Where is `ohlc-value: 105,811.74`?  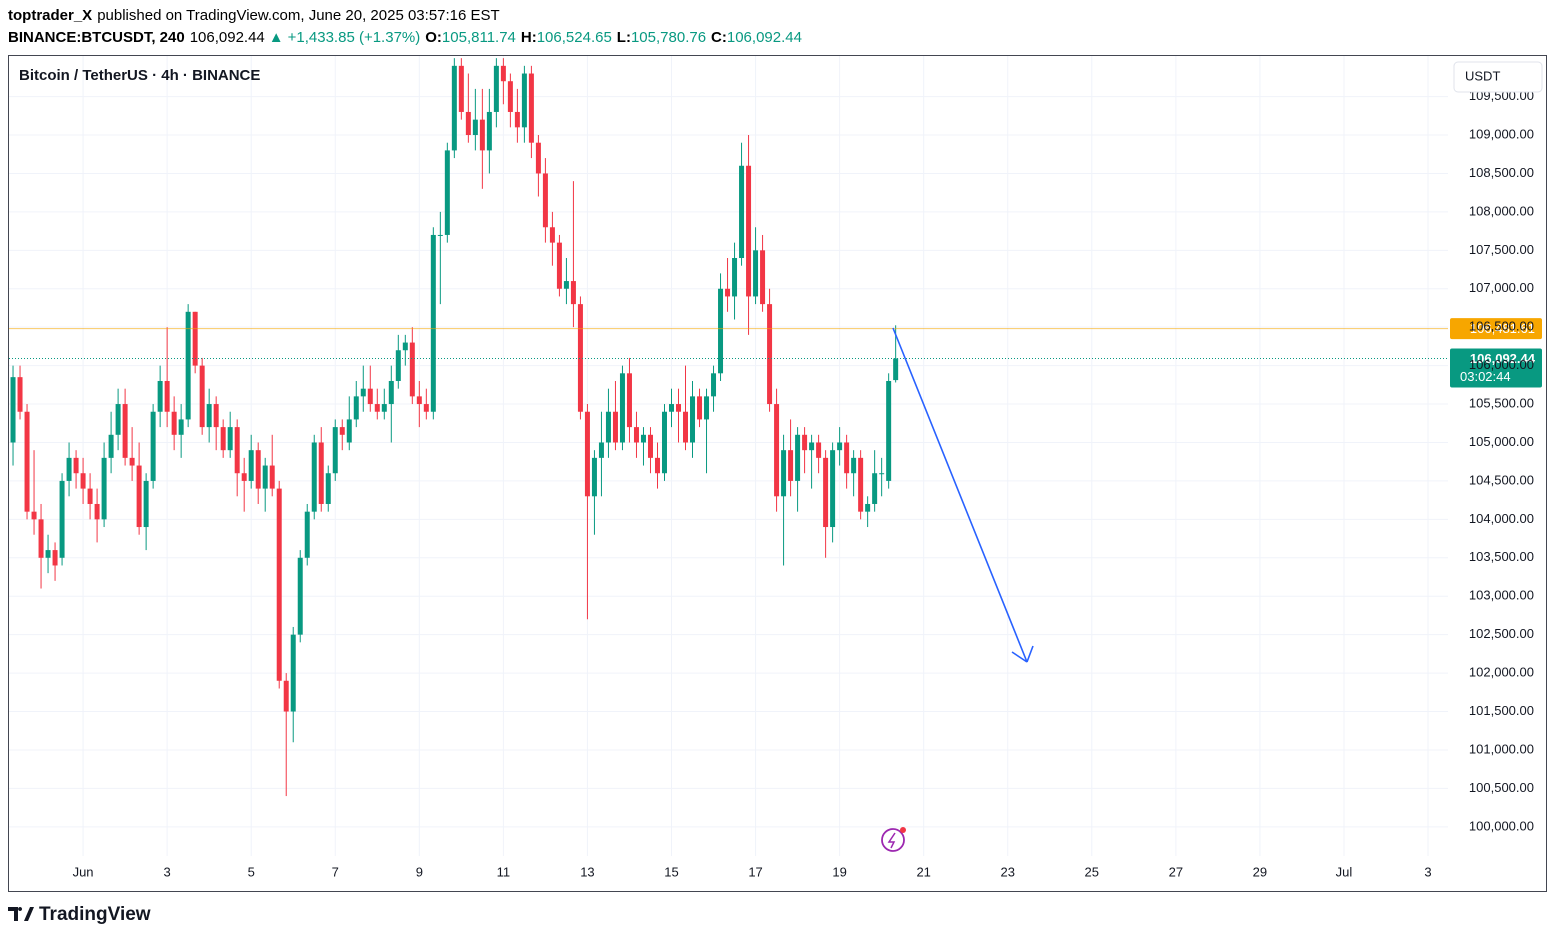
ohlc-value: 105,811.74 is located at coordinates (479, 37).